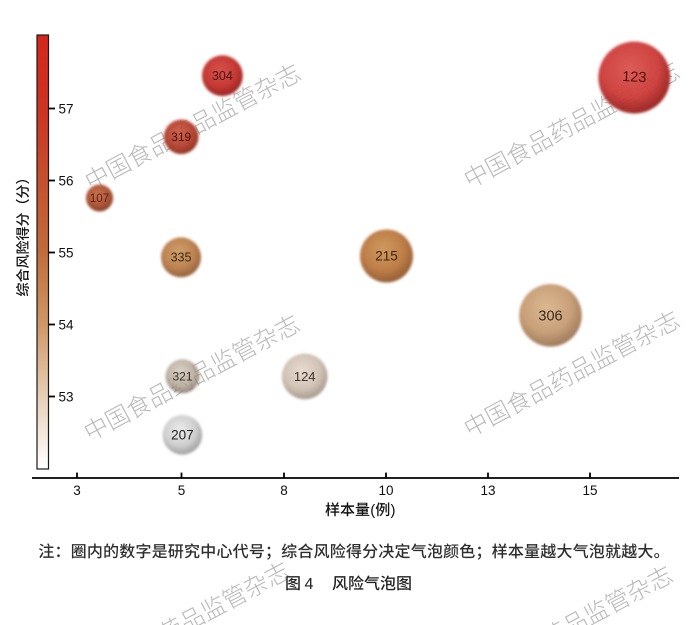  I want to click on svg-text: 54, so click(67, 324).